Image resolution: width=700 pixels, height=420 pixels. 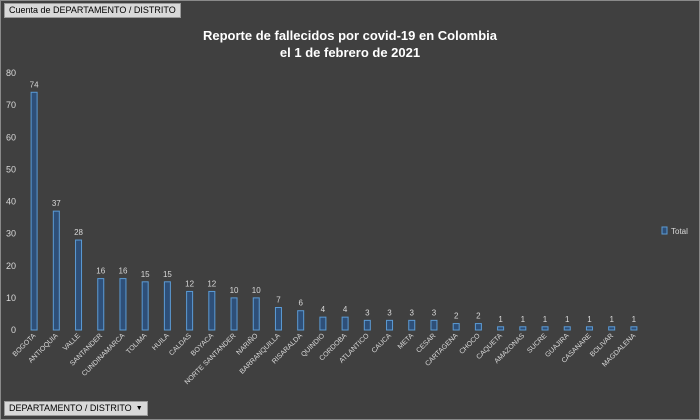 What do you see at coordinates (11, 234) in the screenshot?
I see `y-tick-label: 30` at bounding box center [11, 234].